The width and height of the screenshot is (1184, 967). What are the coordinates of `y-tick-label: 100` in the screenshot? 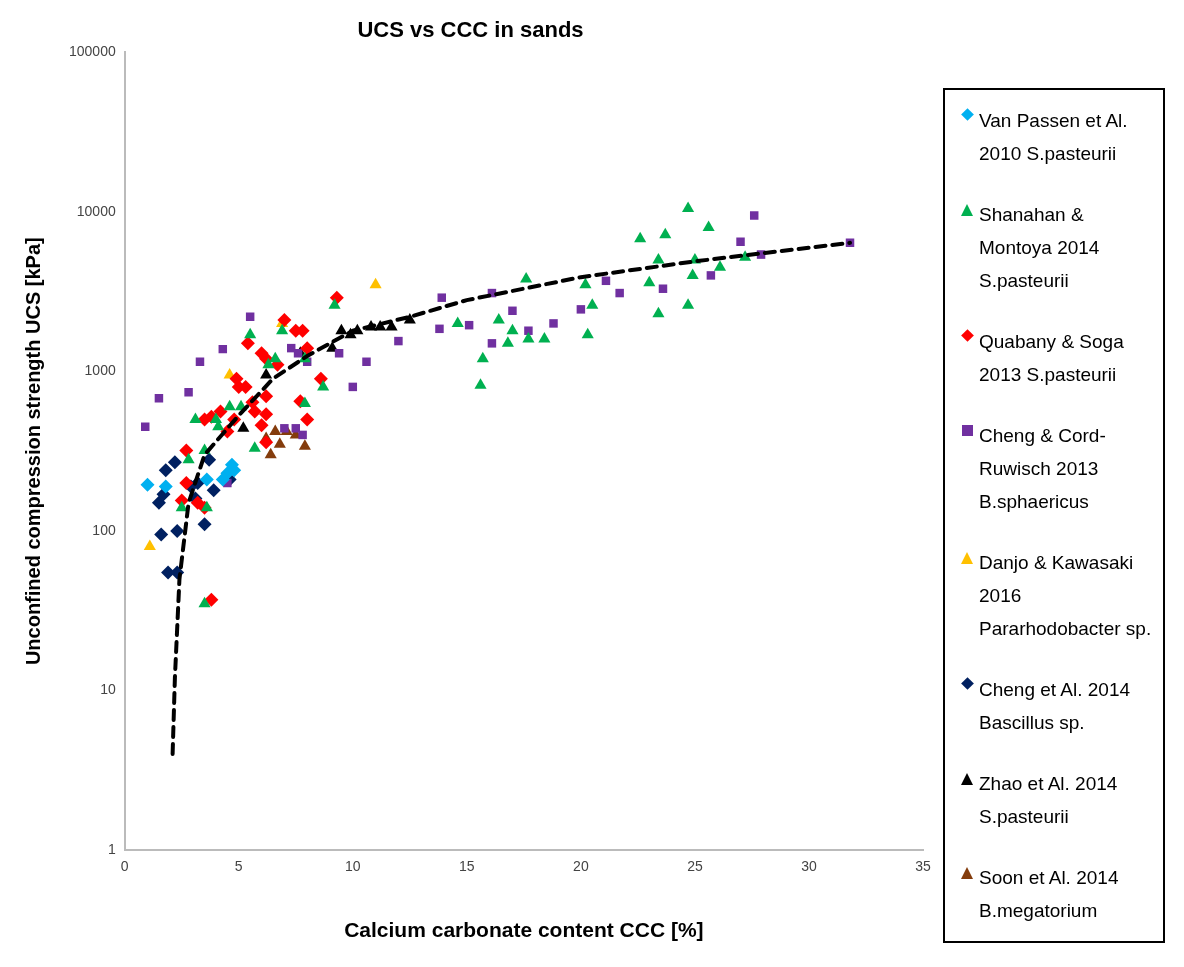 It's located at (104, 529).